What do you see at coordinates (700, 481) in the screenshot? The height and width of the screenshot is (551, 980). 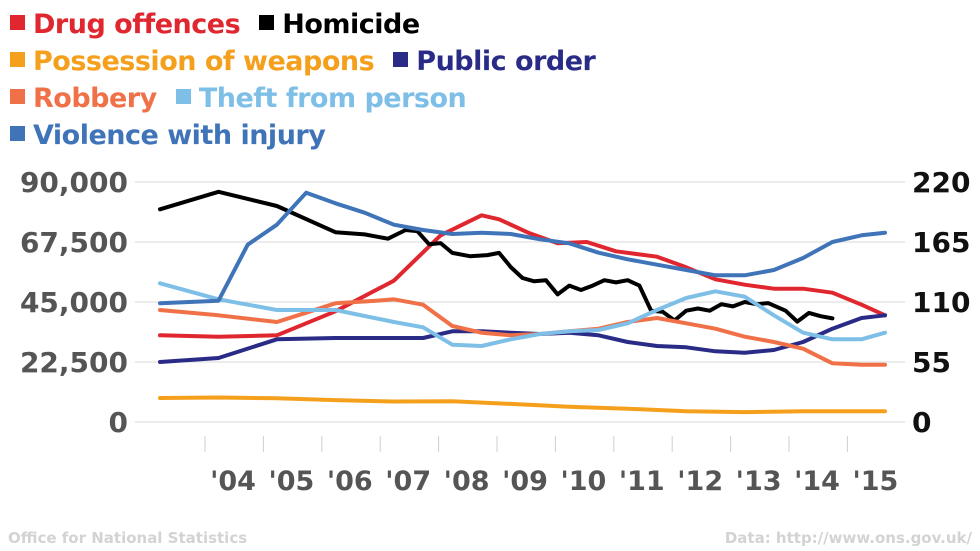 I see `x-tick-label: '12` at bounding box center [700, 481].